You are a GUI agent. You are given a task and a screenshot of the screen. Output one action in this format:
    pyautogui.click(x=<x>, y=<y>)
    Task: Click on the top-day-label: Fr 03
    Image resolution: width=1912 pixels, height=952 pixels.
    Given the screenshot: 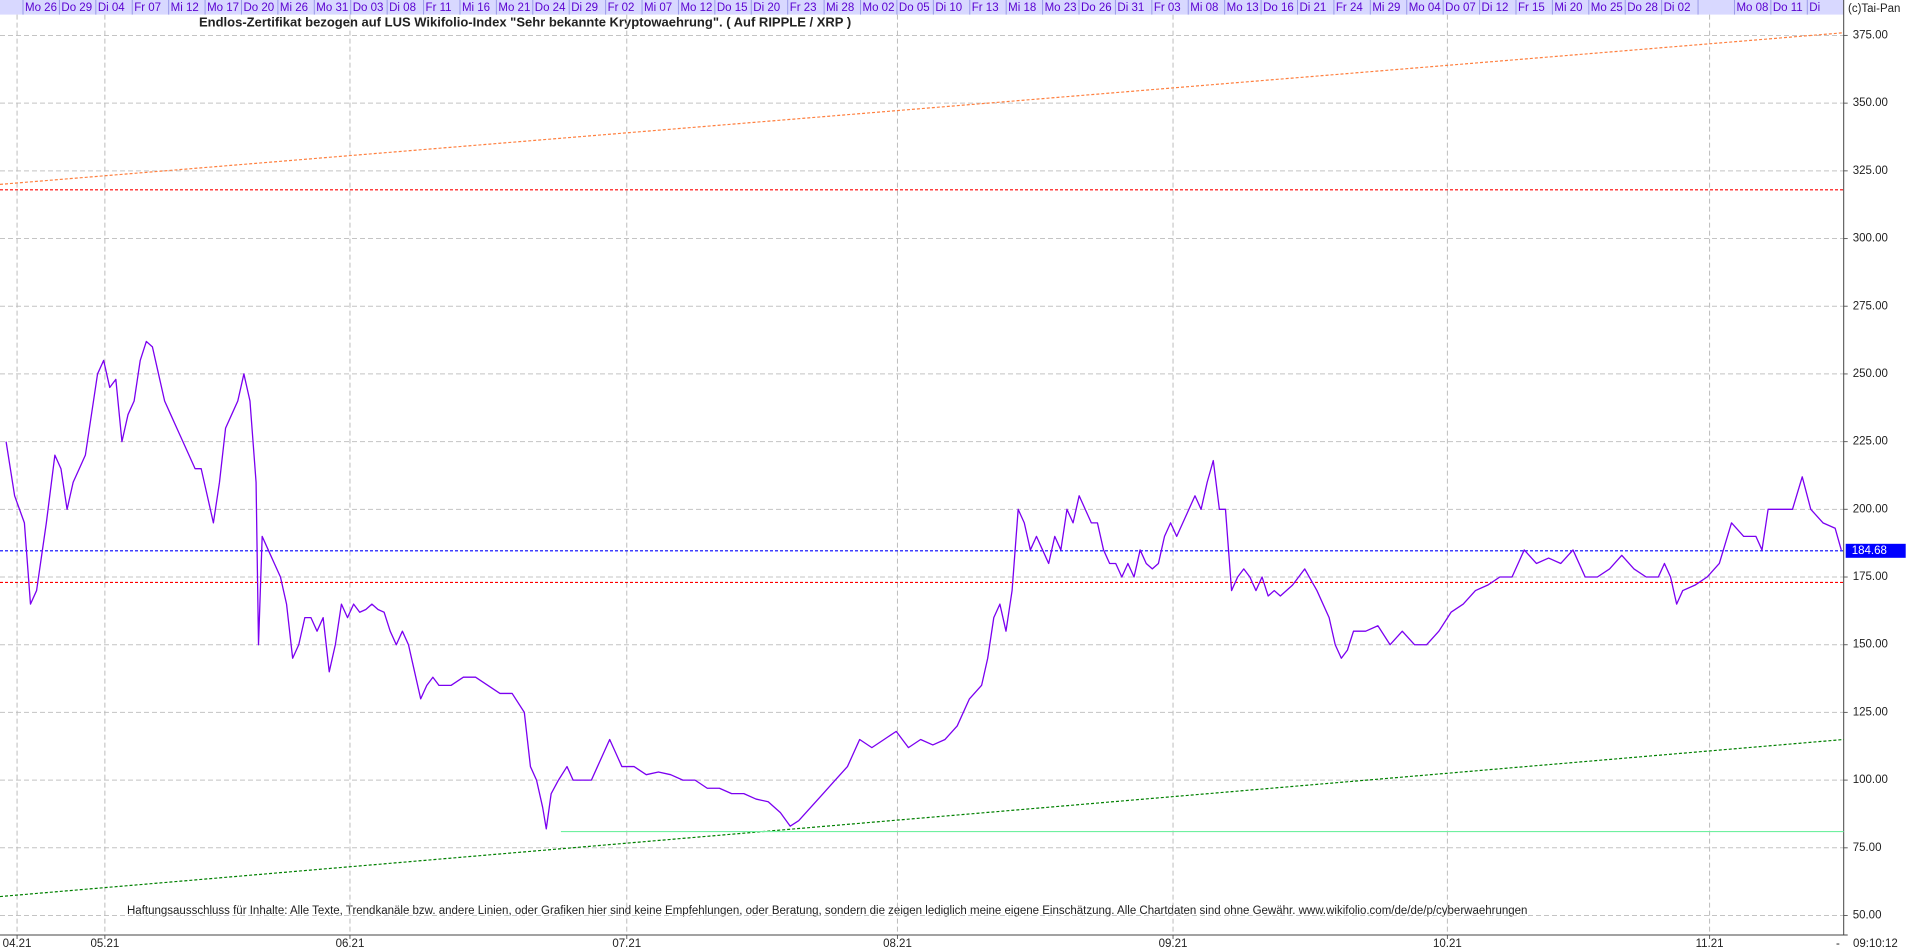 What is the action you would take?
    pyautogui.click(x=1167, y=8)
    